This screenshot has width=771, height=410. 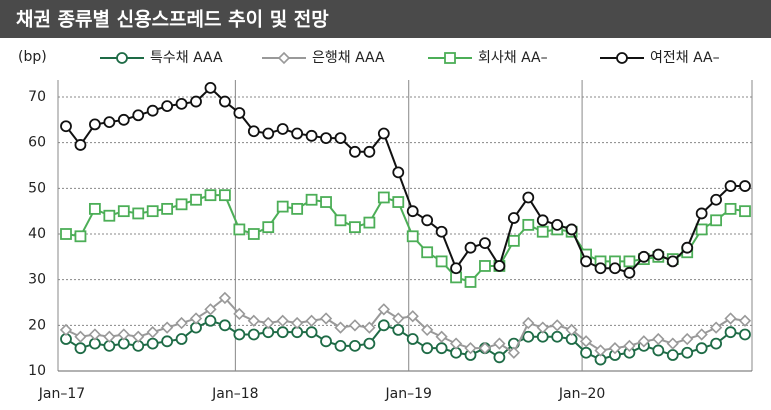 I want to click on y-tick-label: 40, so click(x=37, y=234).